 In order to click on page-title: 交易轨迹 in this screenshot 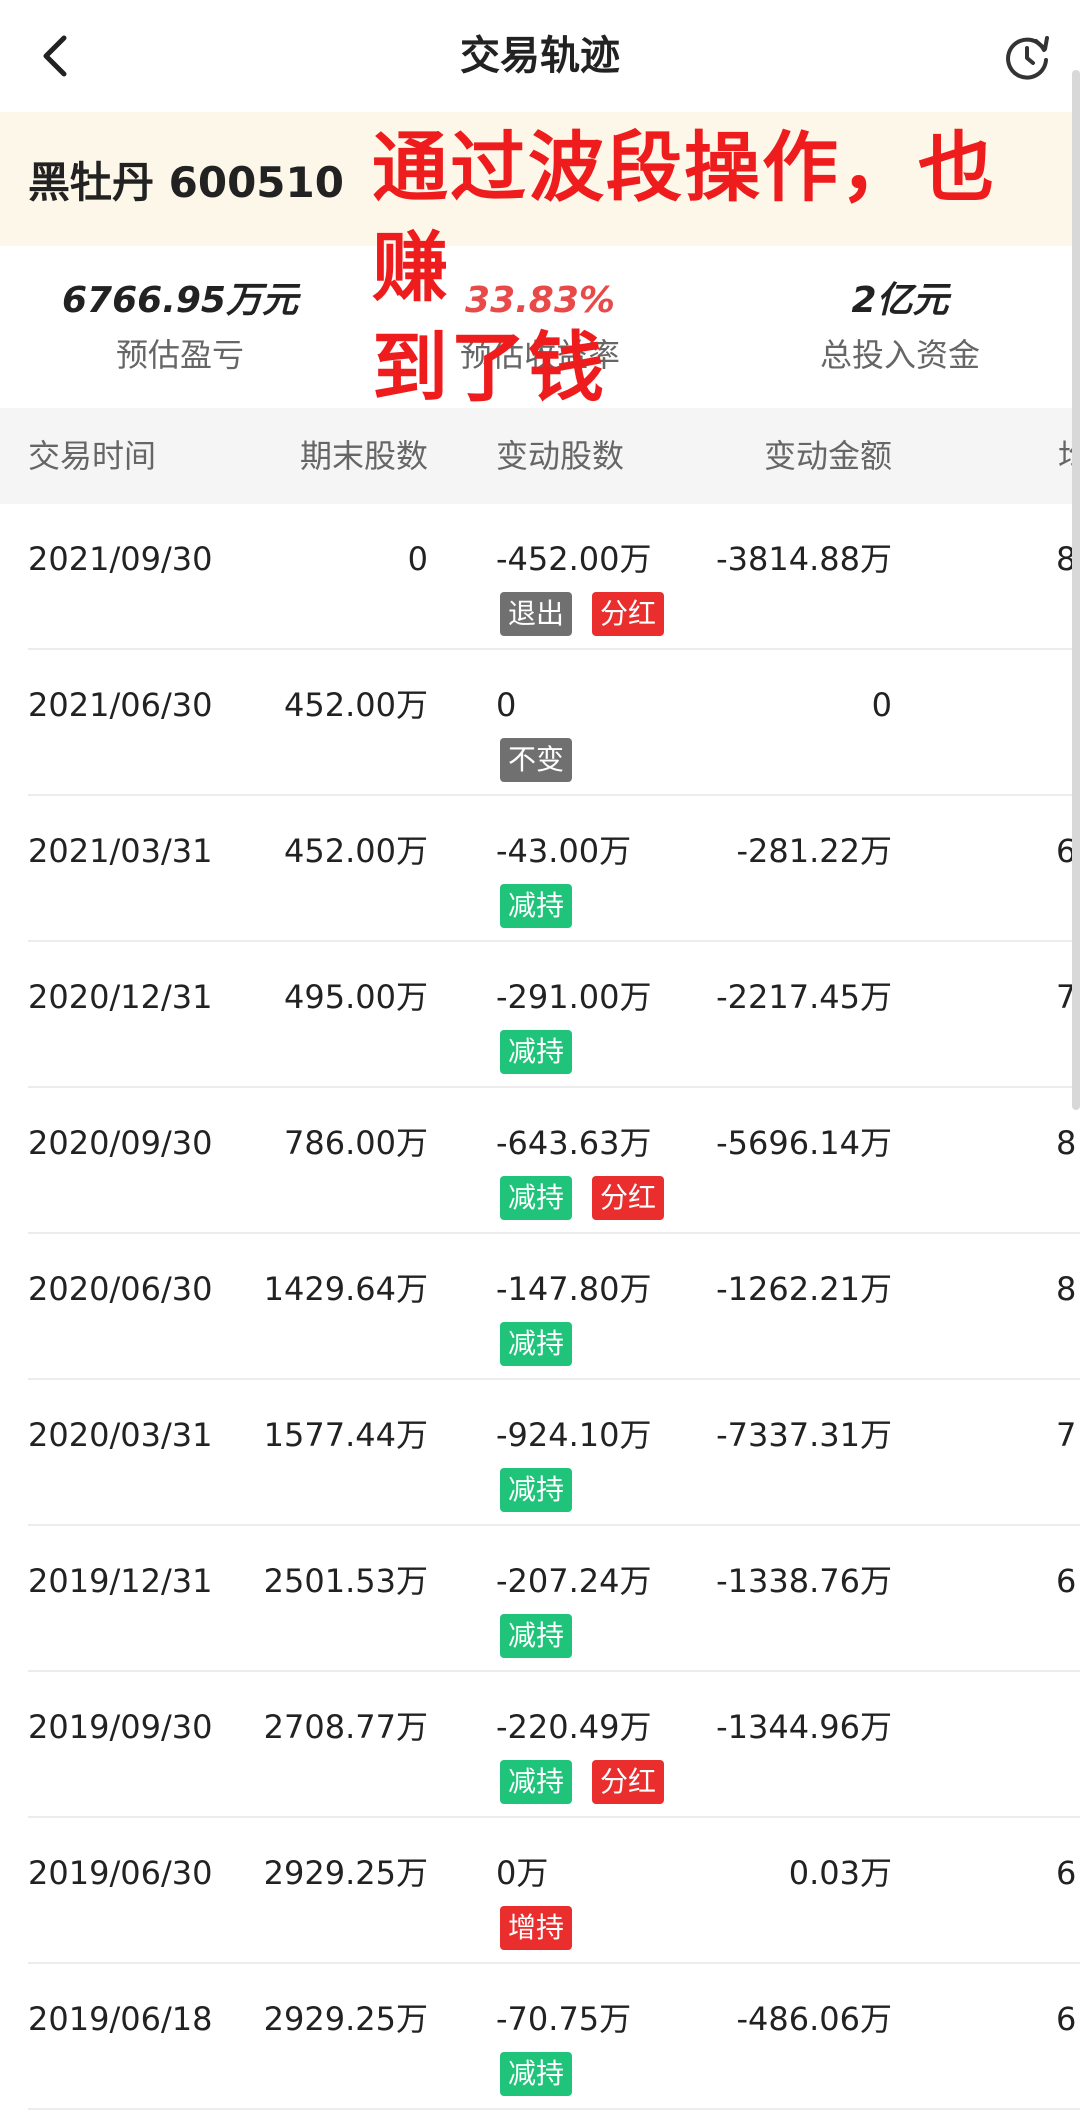, I will do `click(540, 56)`.